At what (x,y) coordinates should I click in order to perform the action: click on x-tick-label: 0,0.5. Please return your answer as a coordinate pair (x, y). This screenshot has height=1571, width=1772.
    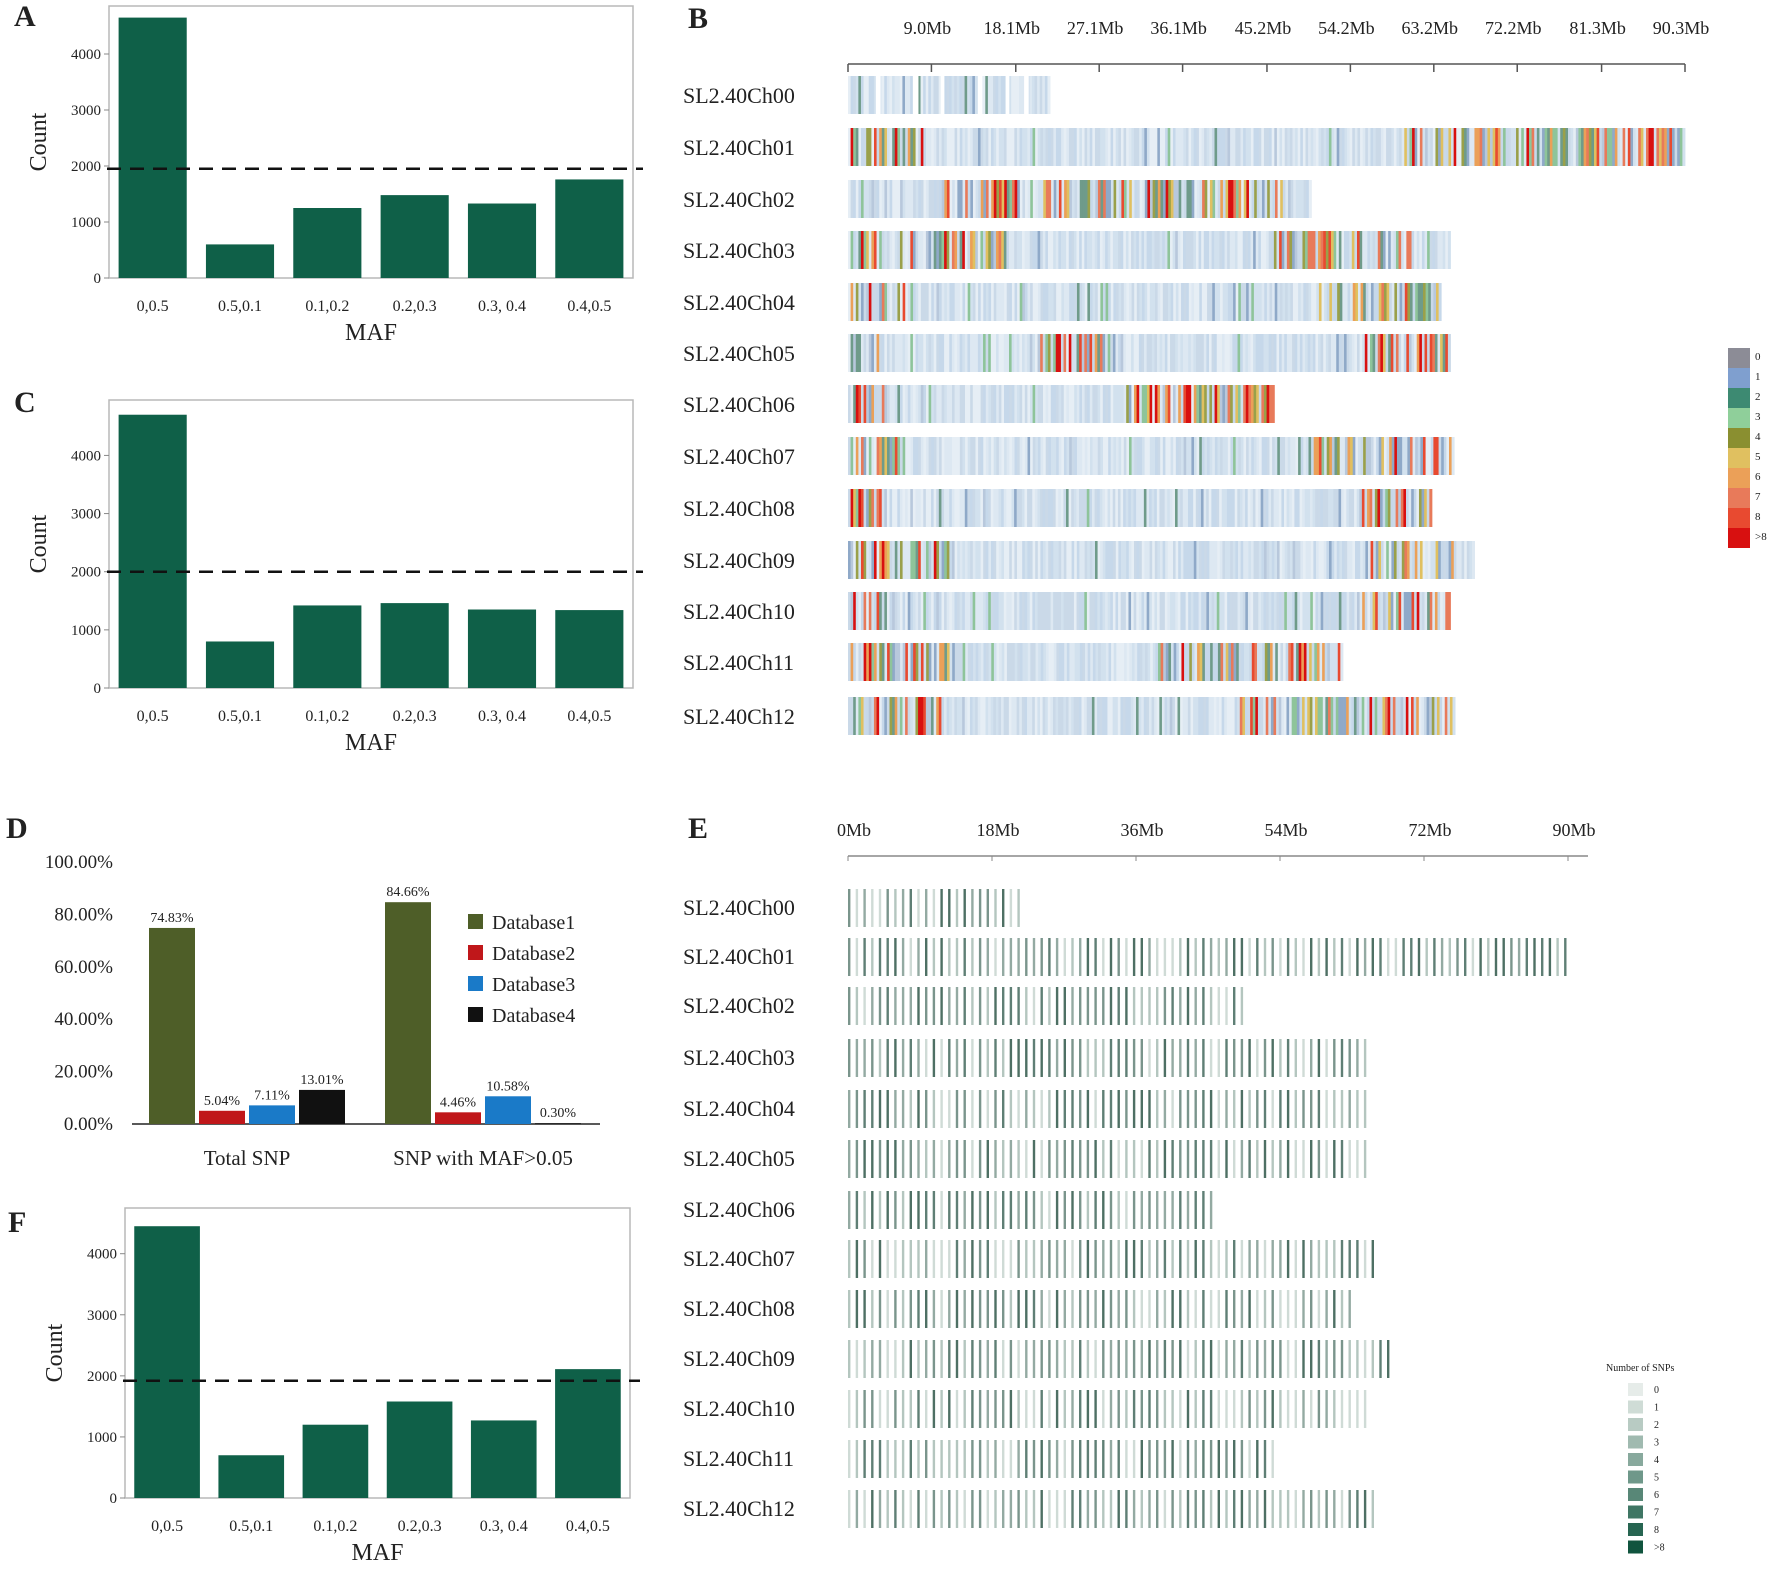
    Looking at the image, I should click on (153, 306).